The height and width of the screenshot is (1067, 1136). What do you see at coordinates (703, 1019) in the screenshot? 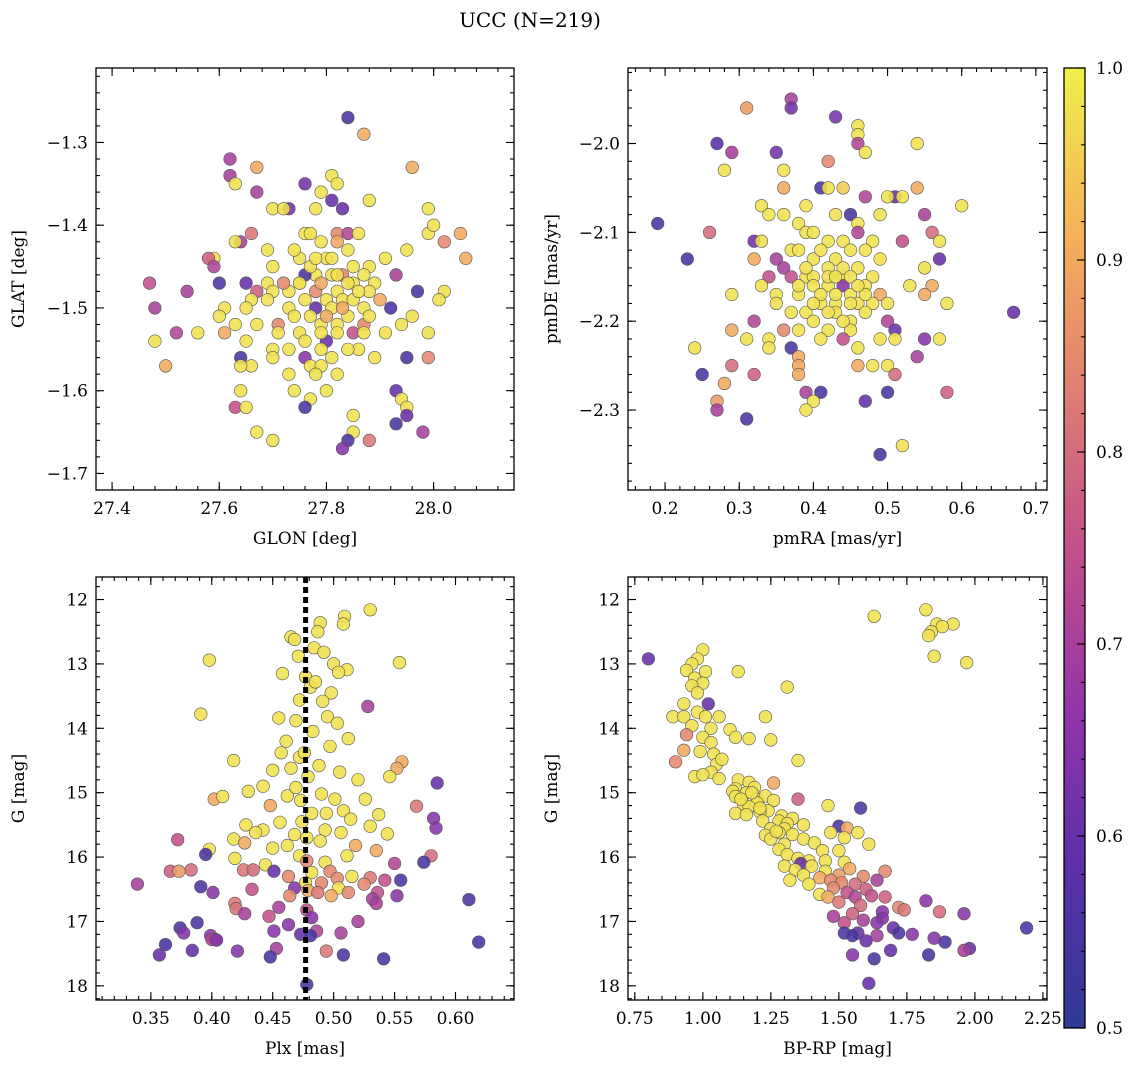
I see `x-tick-label: 1.00` at bounding box center [703, 1019].